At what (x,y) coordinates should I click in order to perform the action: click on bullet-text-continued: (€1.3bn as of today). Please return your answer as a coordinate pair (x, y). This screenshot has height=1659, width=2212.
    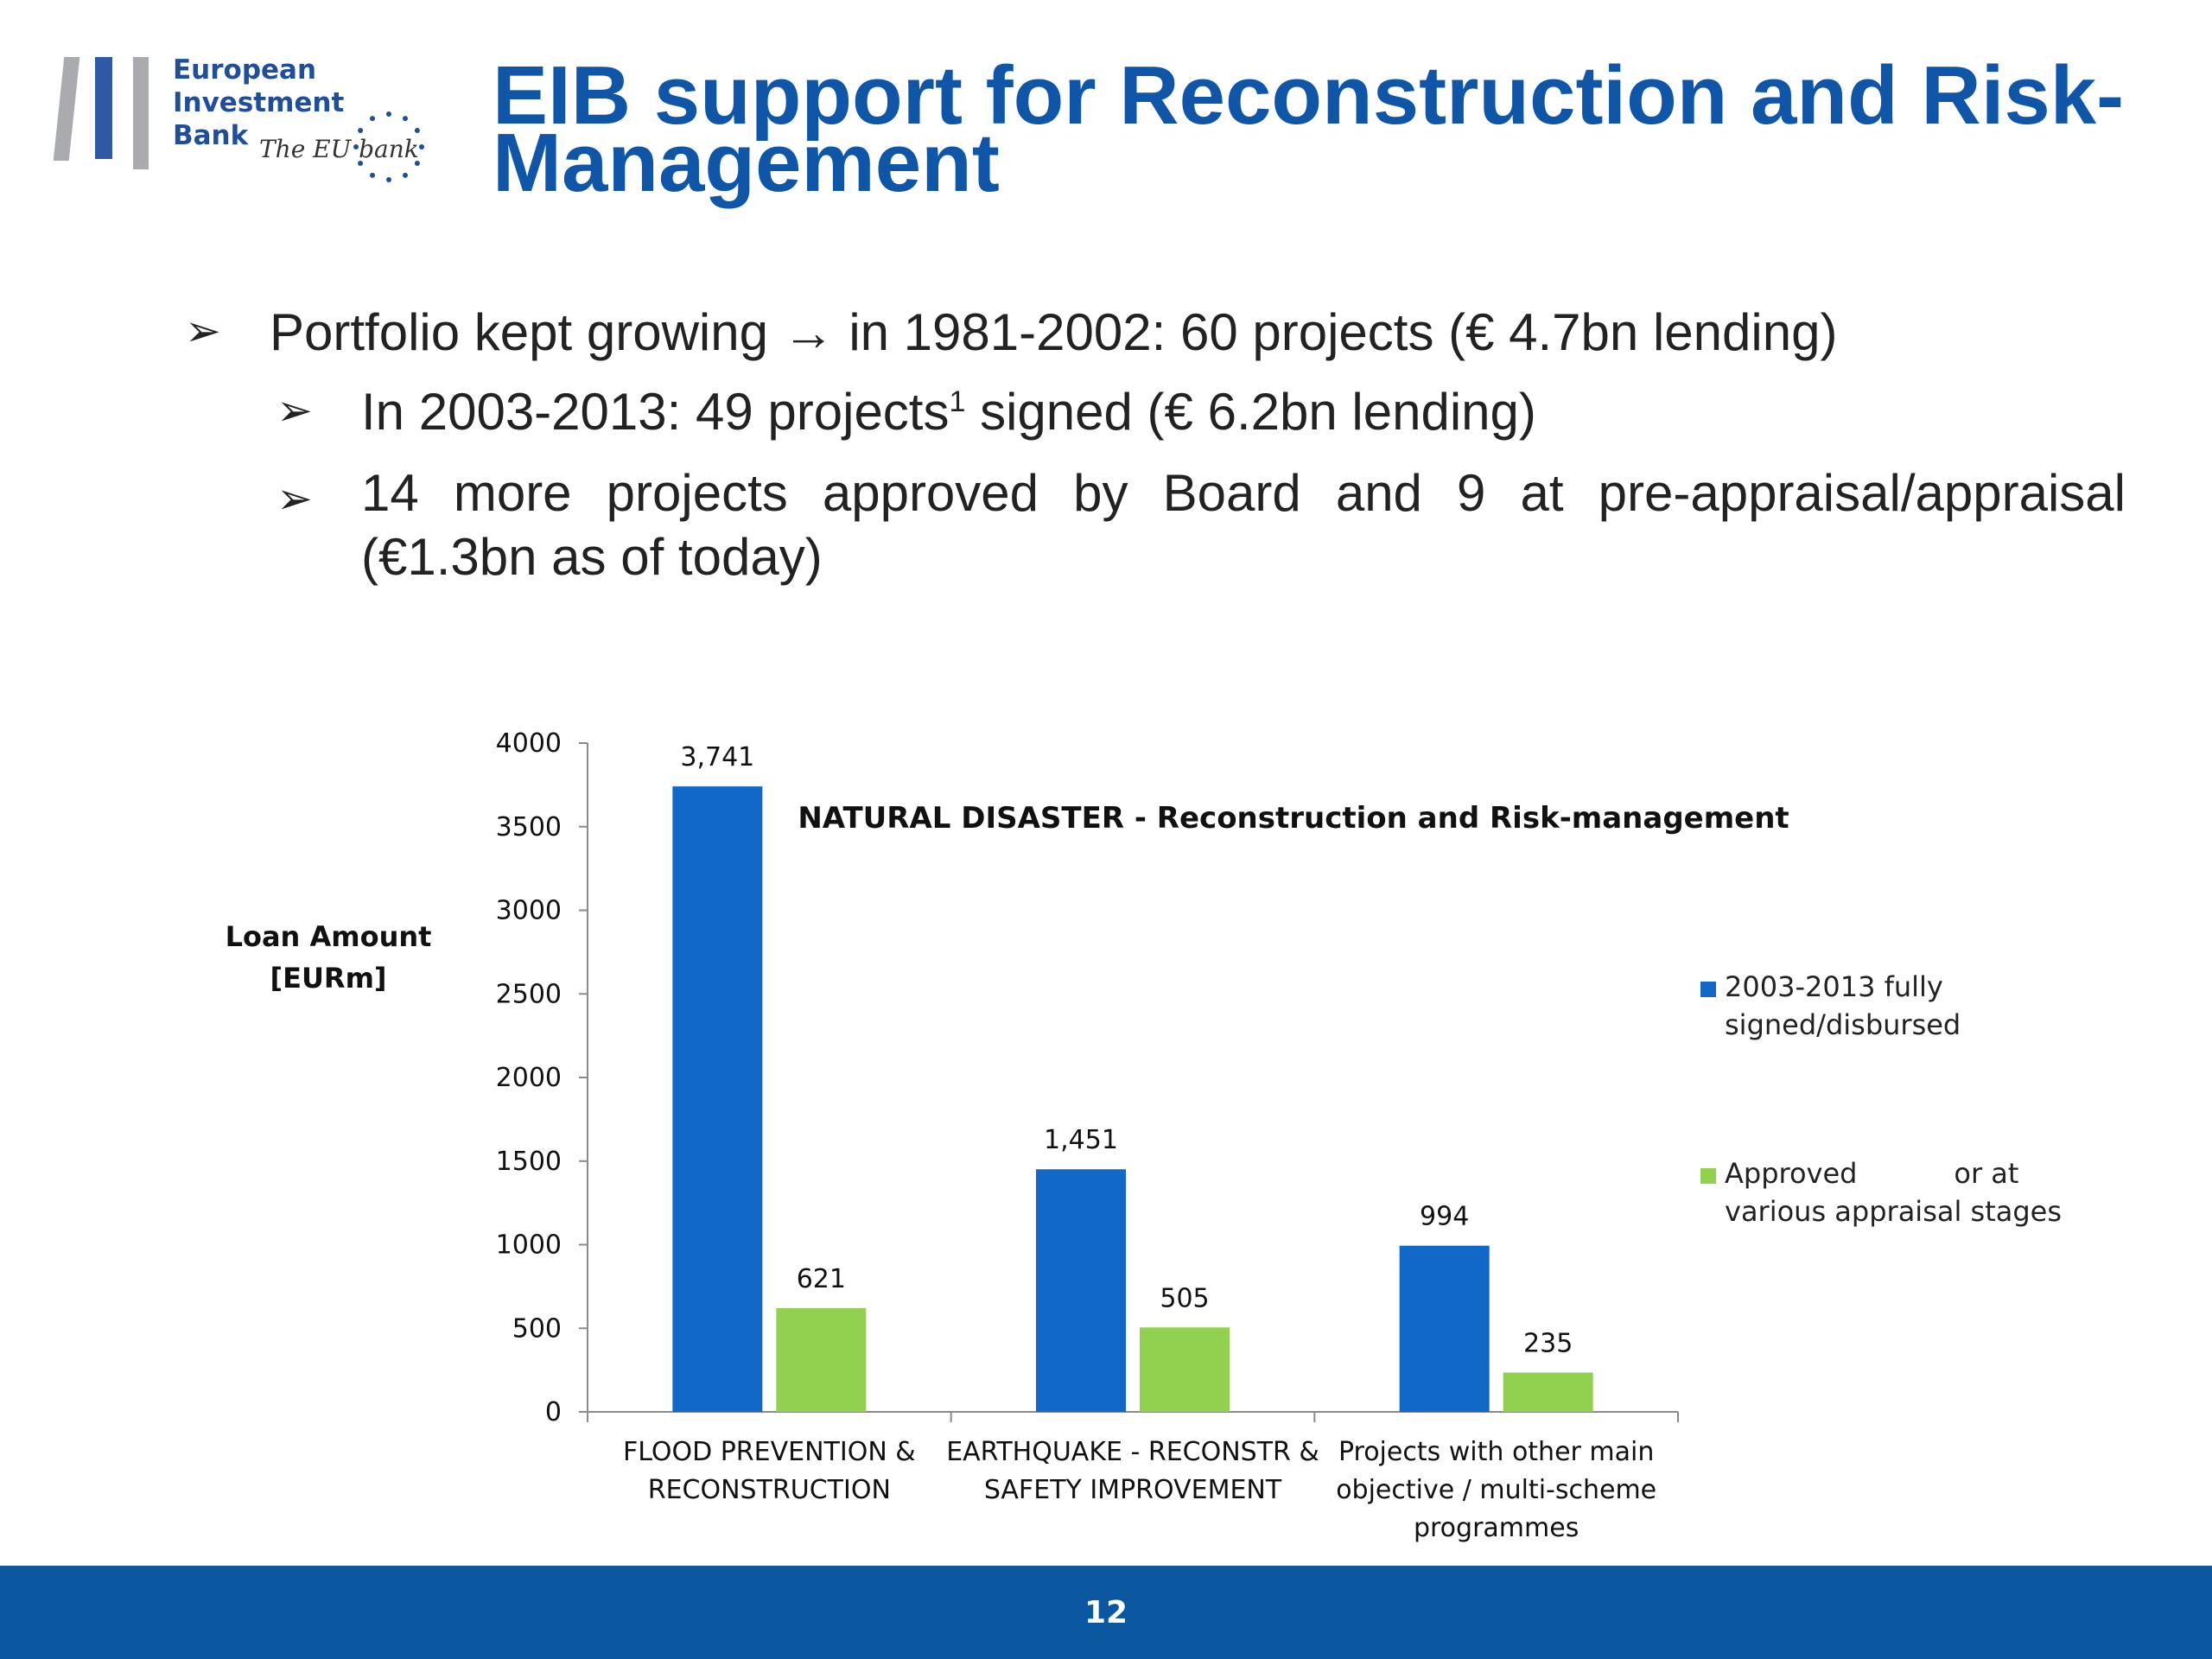
    Looking at the image, I should click on (592, 557).